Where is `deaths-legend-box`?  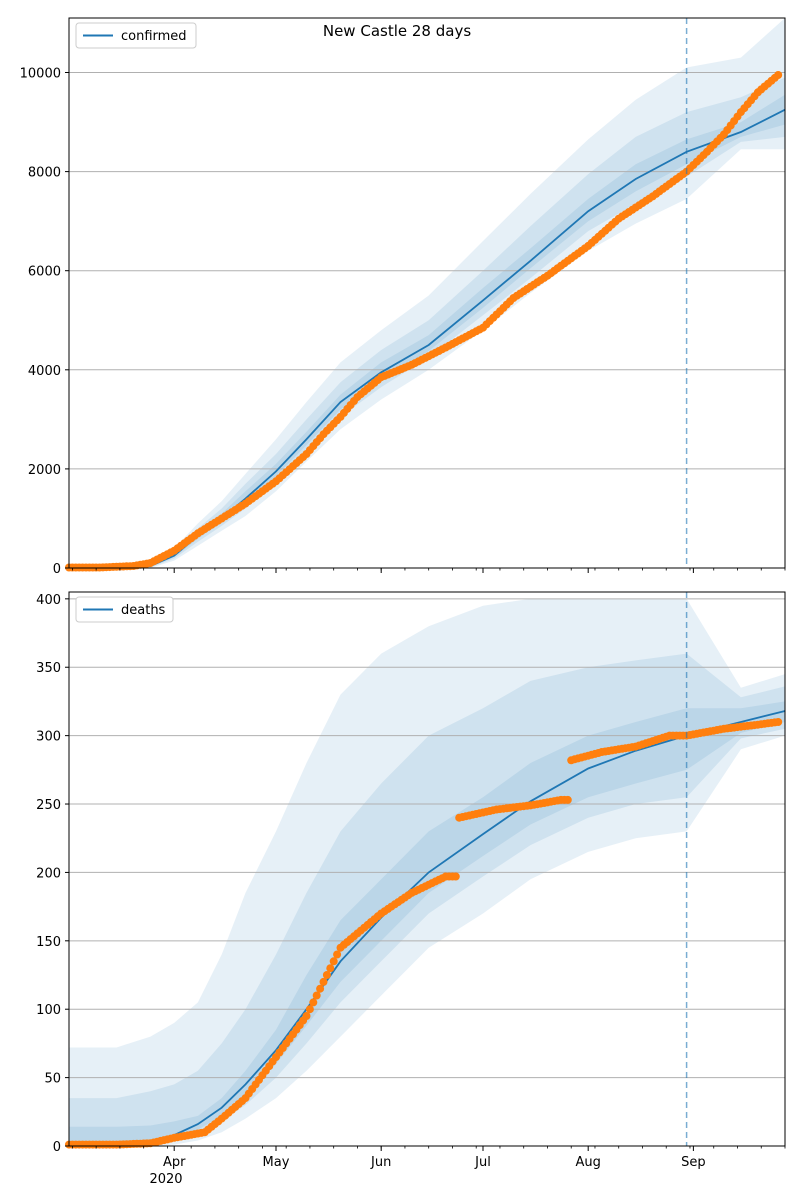
deaths-legend-box is located at coordinates (124, 609).